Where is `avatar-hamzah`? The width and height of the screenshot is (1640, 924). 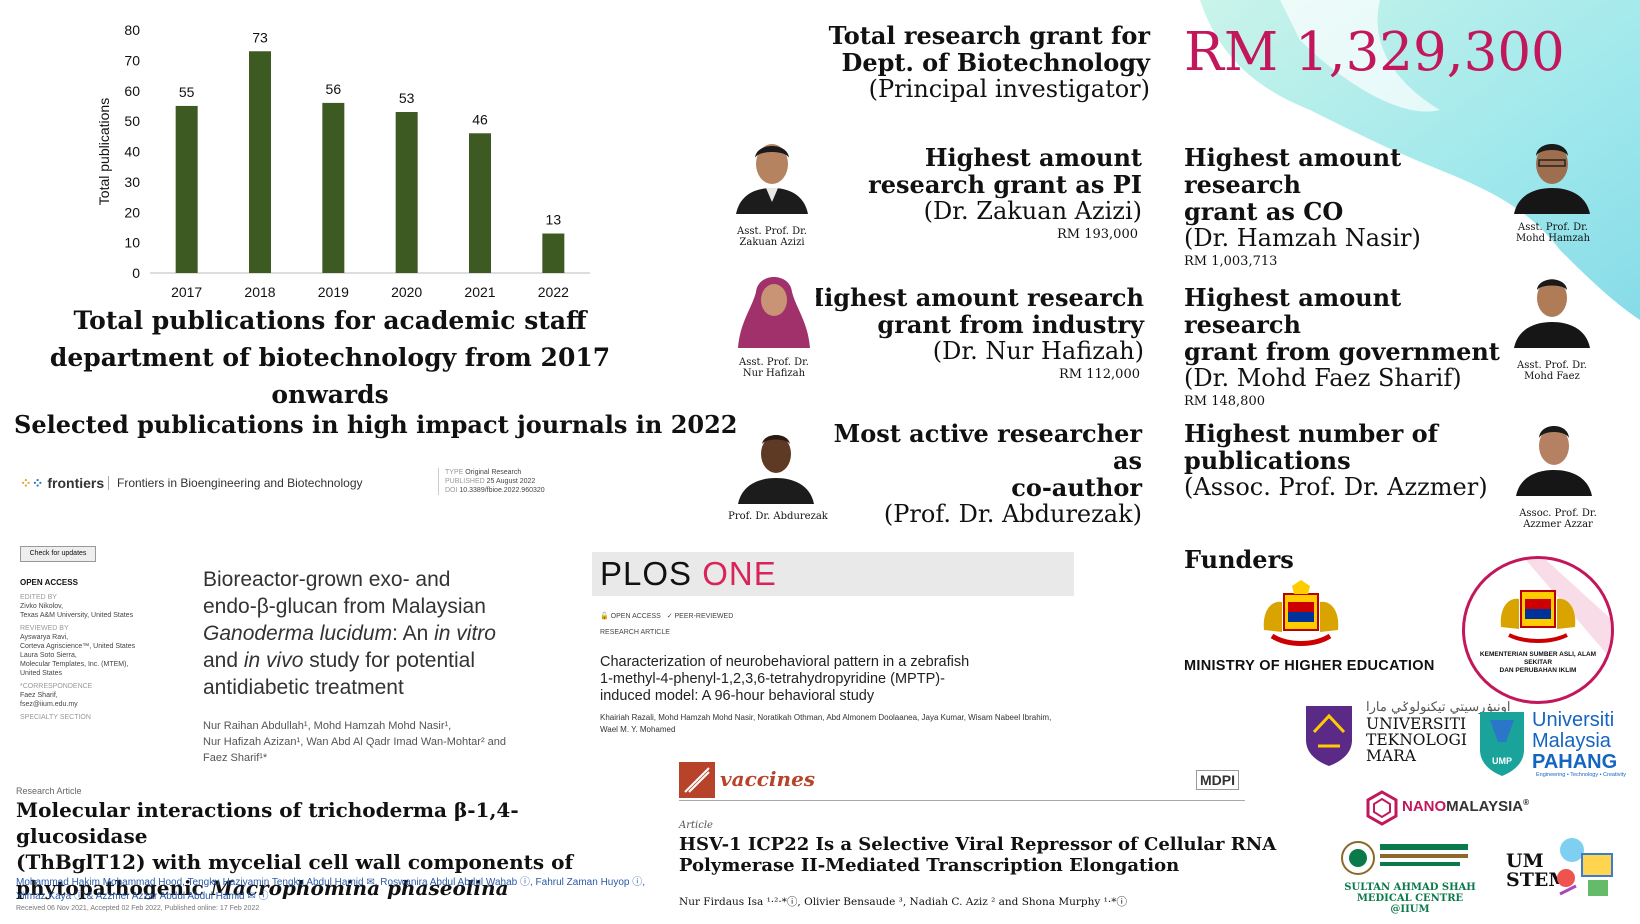 avatar-hamzah is located at coordinates (1552, 171).